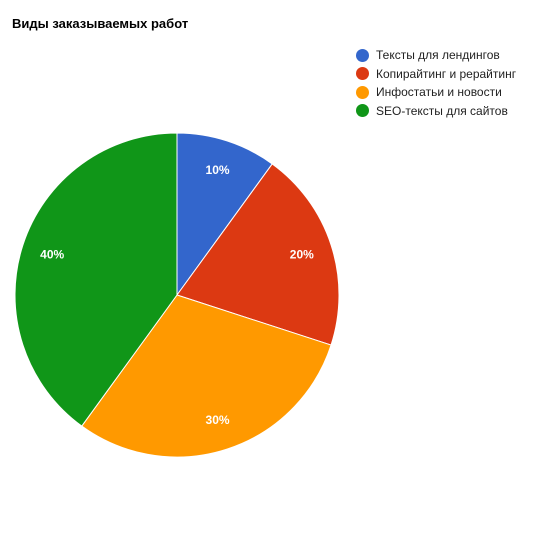  I want to click on legend-item-4: SEO-тексты для сайтов, so click(436, 111).